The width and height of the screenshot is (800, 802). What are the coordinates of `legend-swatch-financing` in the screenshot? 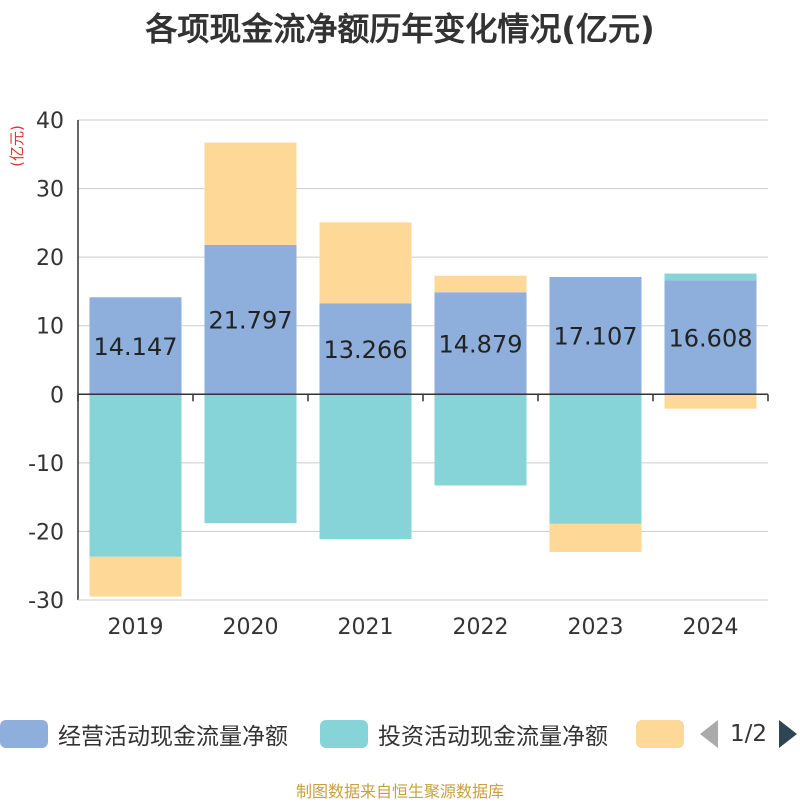 It's located at (660, 734).